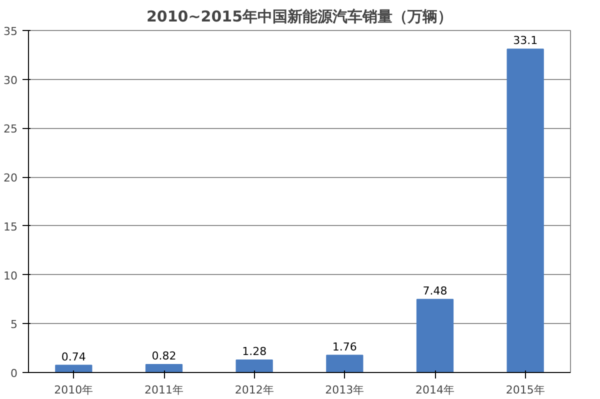  What do you see at coordinates (525, 41) in the screenshot?
I see `data-label: 33.1` at bounding box center [525, 41].